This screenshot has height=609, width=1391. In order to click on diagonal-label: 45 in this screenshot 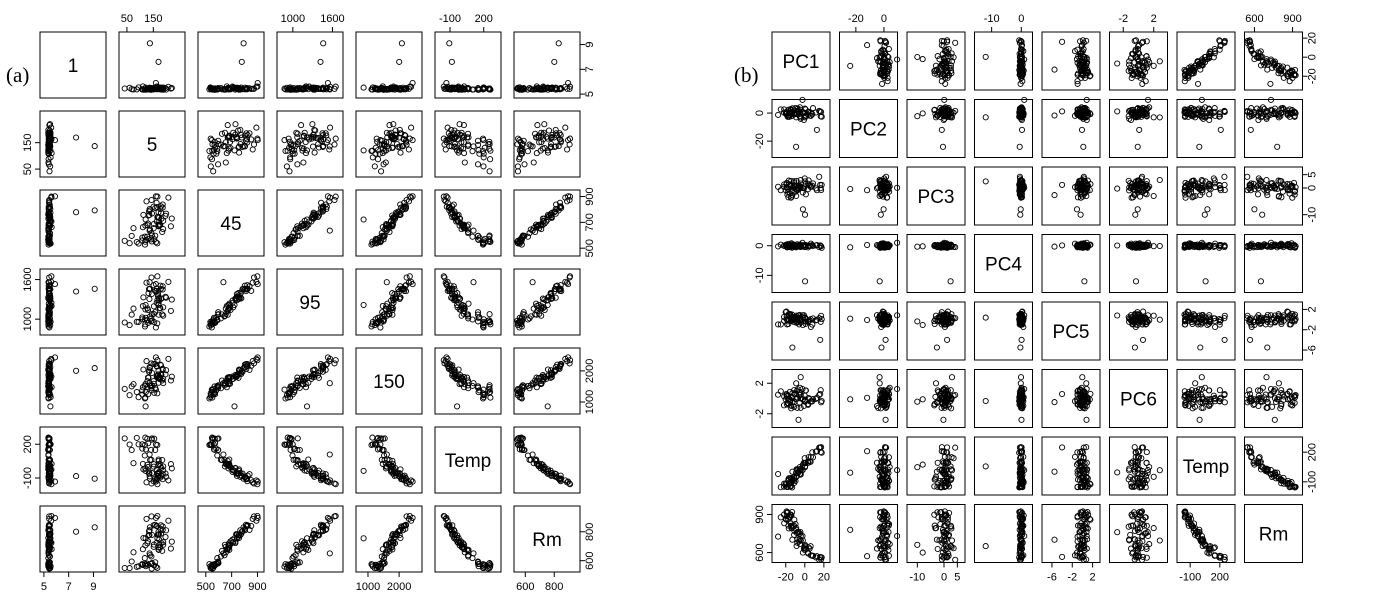, I will do `click(230, 224)`.